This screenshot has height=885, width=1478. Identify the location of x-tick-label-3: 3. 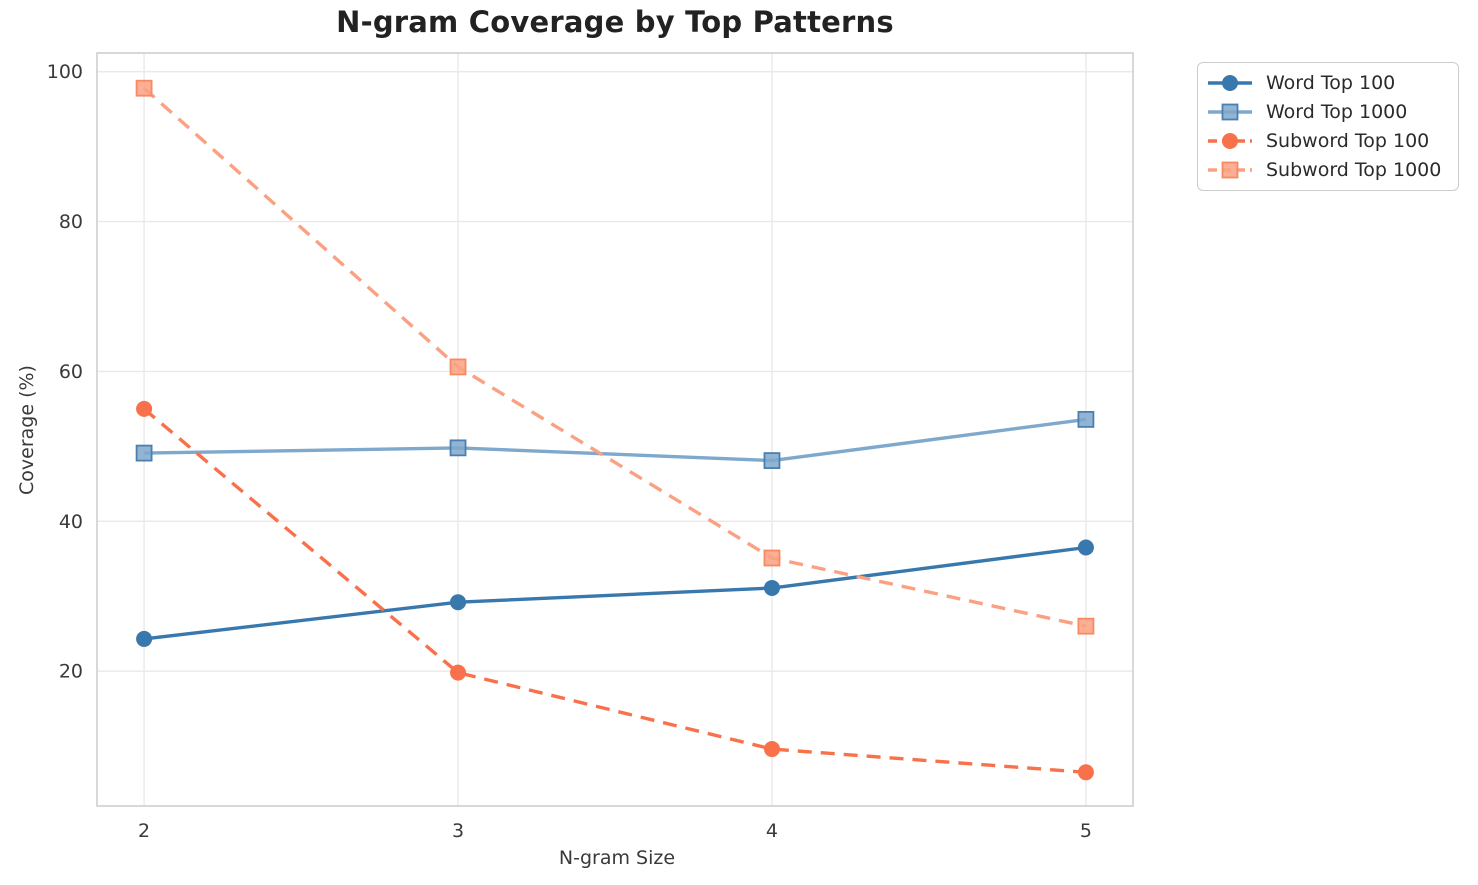
(458, 831).